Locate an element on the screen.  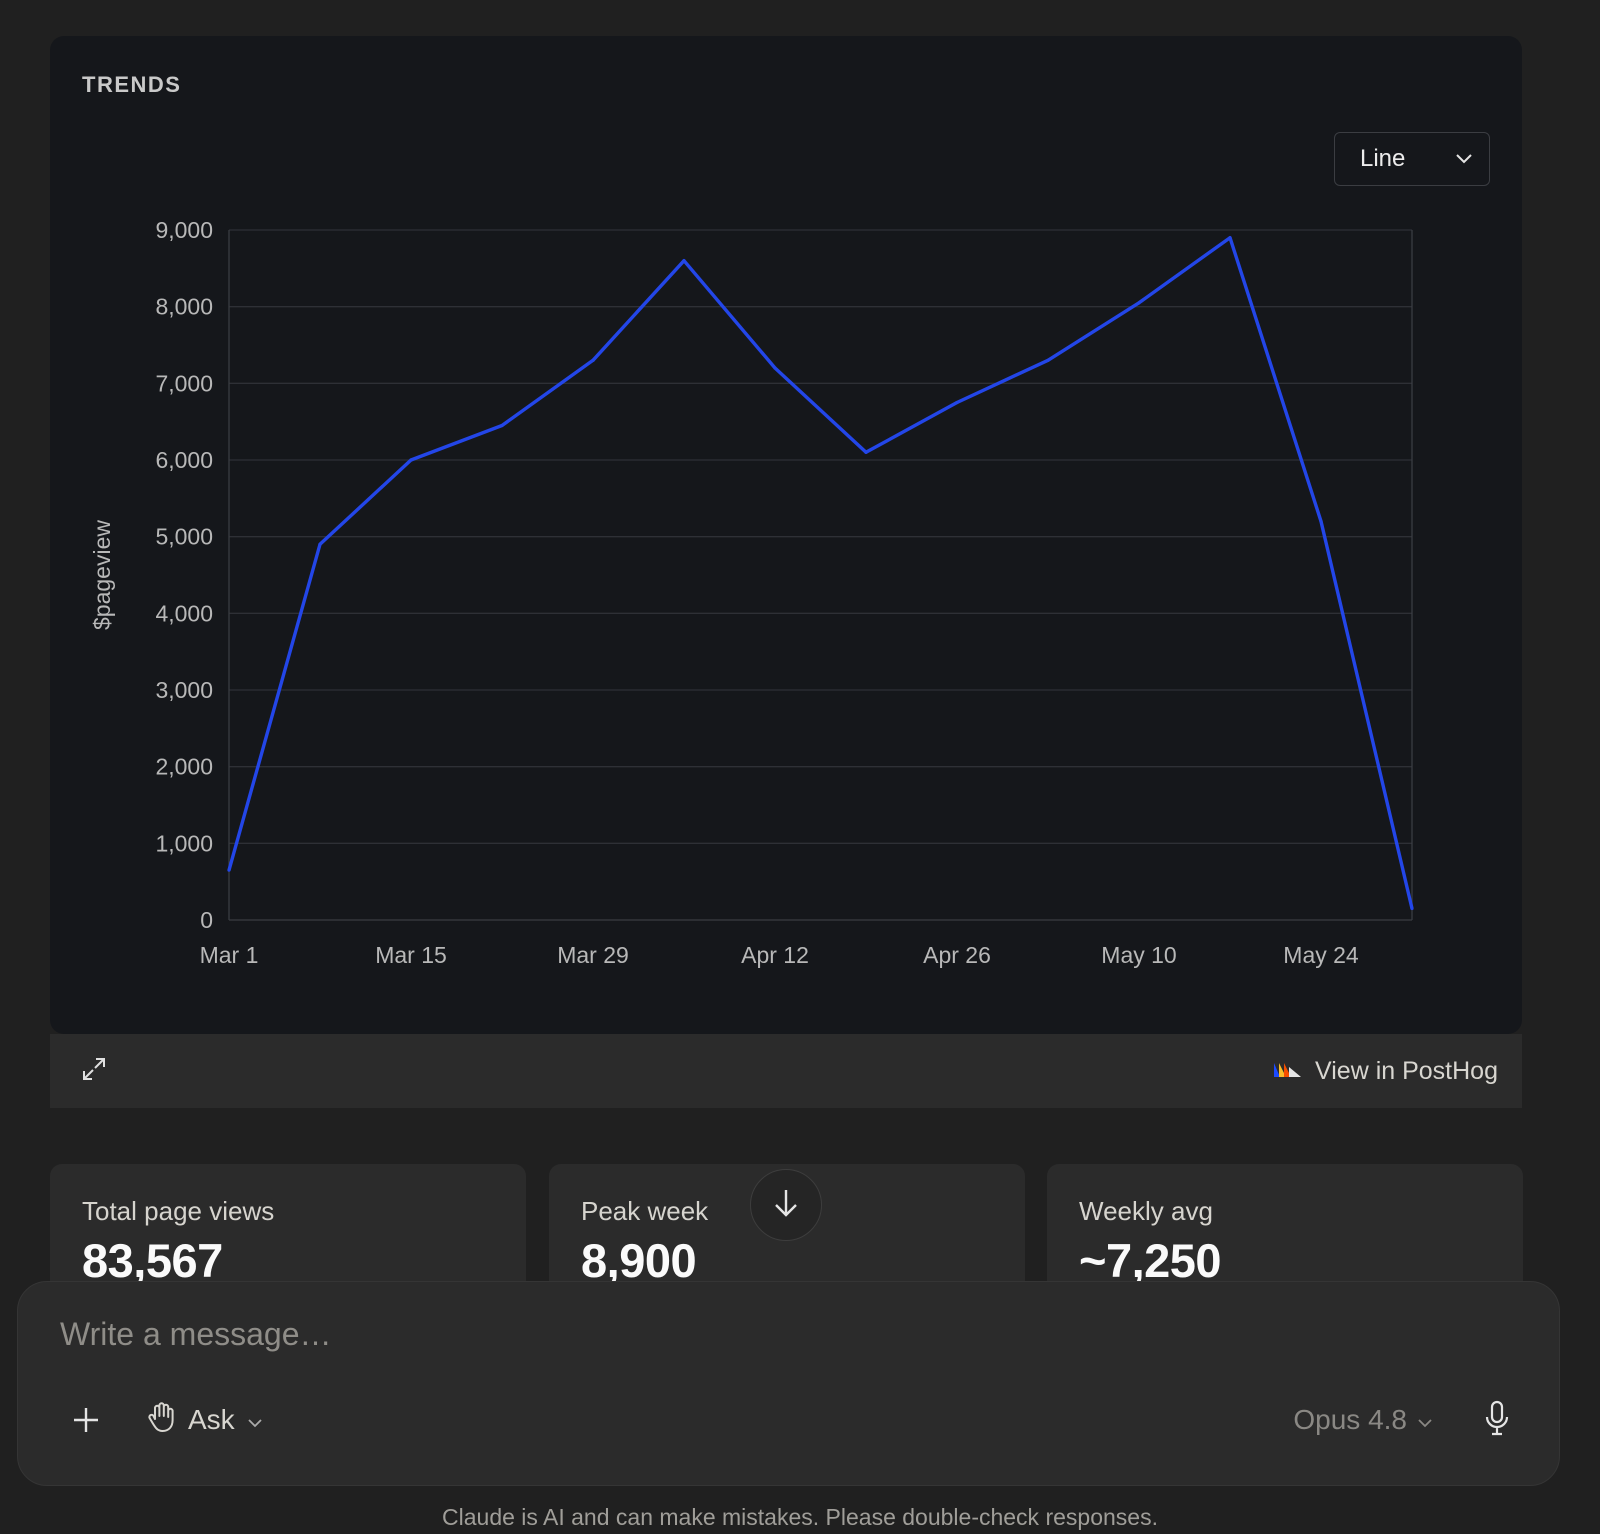
message-input is located at coordinates (760, 1334).